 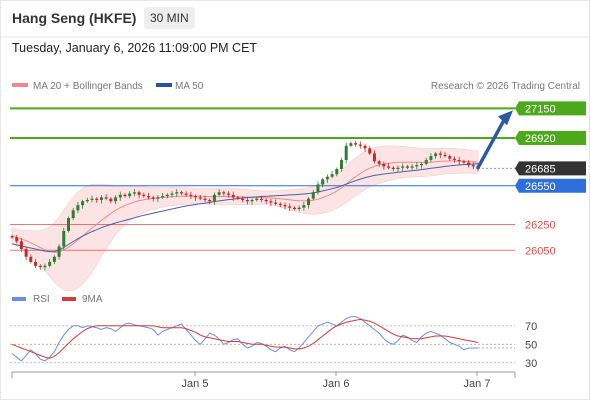 I want to click on rsi-legend-swatch, so click(x=19, y=299).